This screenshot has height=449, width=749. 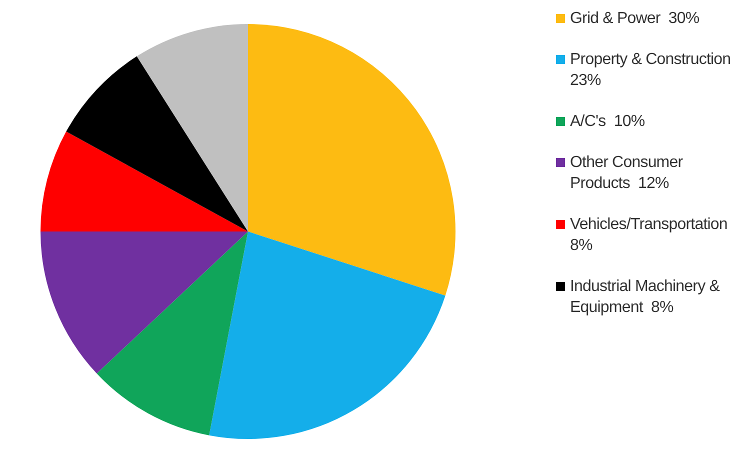 What do you see at coordinates (607, 122) in the screenshot?
I see `legend-label: A/C's 10%` at bounding box center [607, 122].